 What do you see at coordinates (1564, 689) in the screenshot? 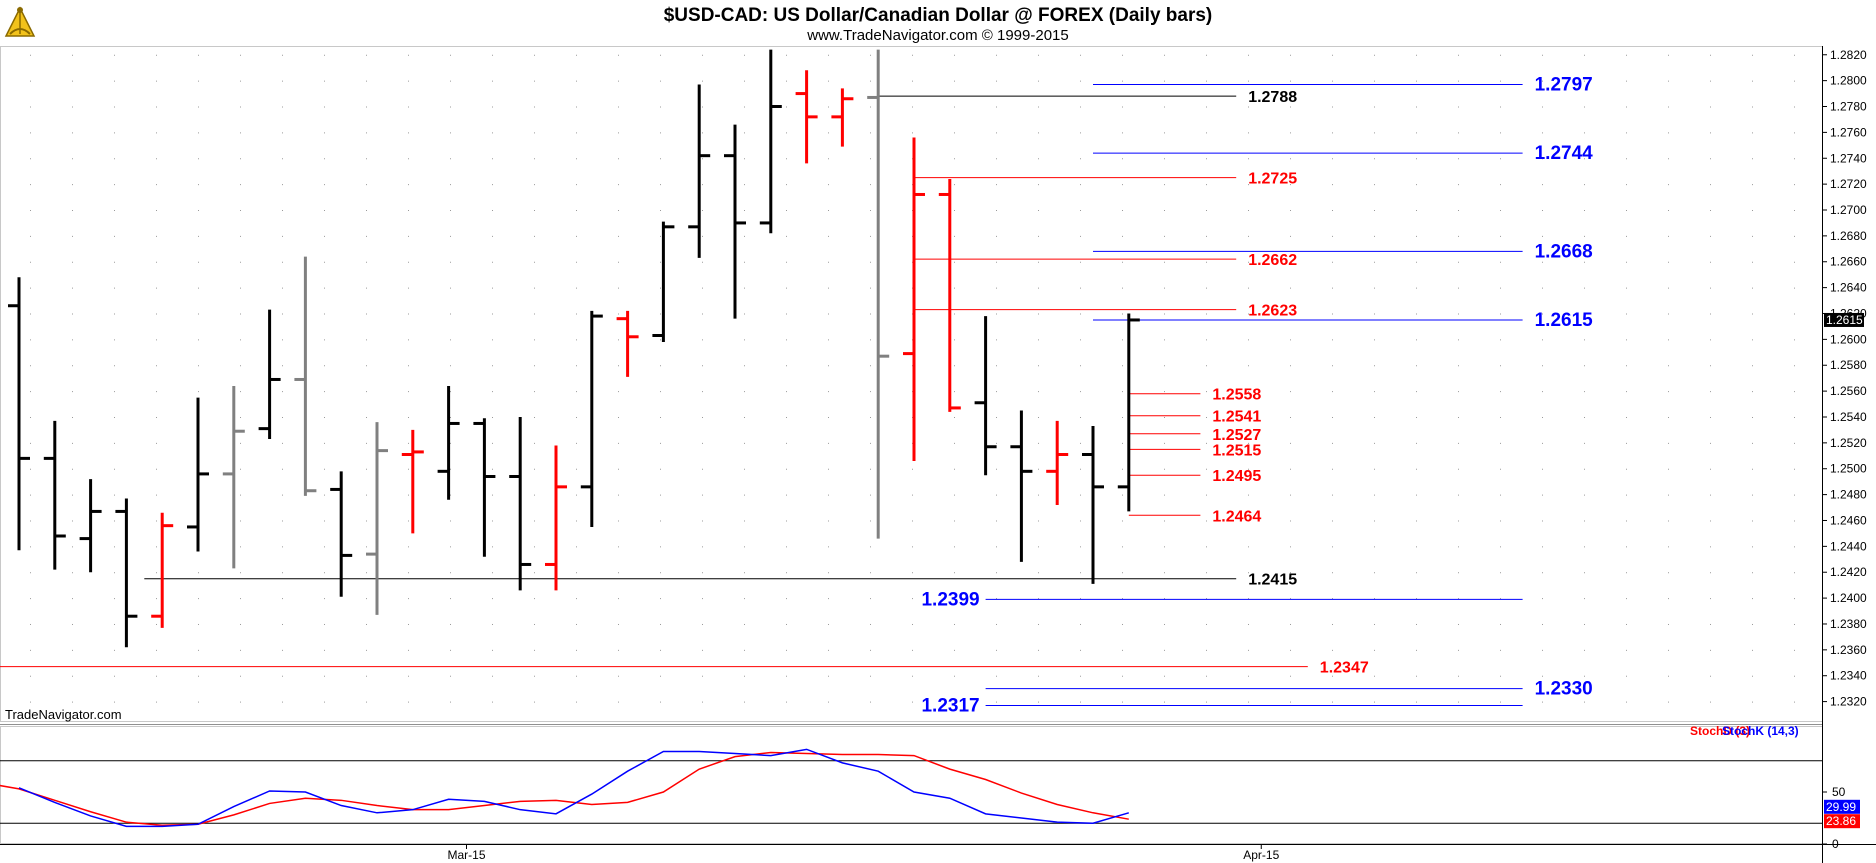
I see `level-label: 1.2330` at bounding box center [1564, 689].